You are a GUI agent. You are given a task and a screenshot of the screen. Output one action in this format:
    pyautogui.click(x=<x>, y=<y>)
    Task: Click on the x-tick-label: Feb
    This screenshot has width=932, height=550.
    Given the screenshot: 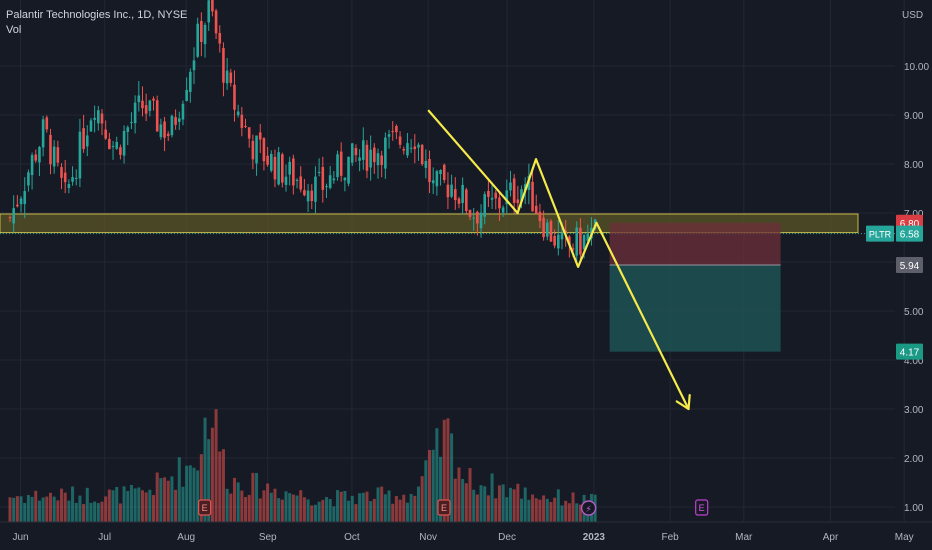 What is the action you would take?
    pyautogui.click(x=671, y=537)
    